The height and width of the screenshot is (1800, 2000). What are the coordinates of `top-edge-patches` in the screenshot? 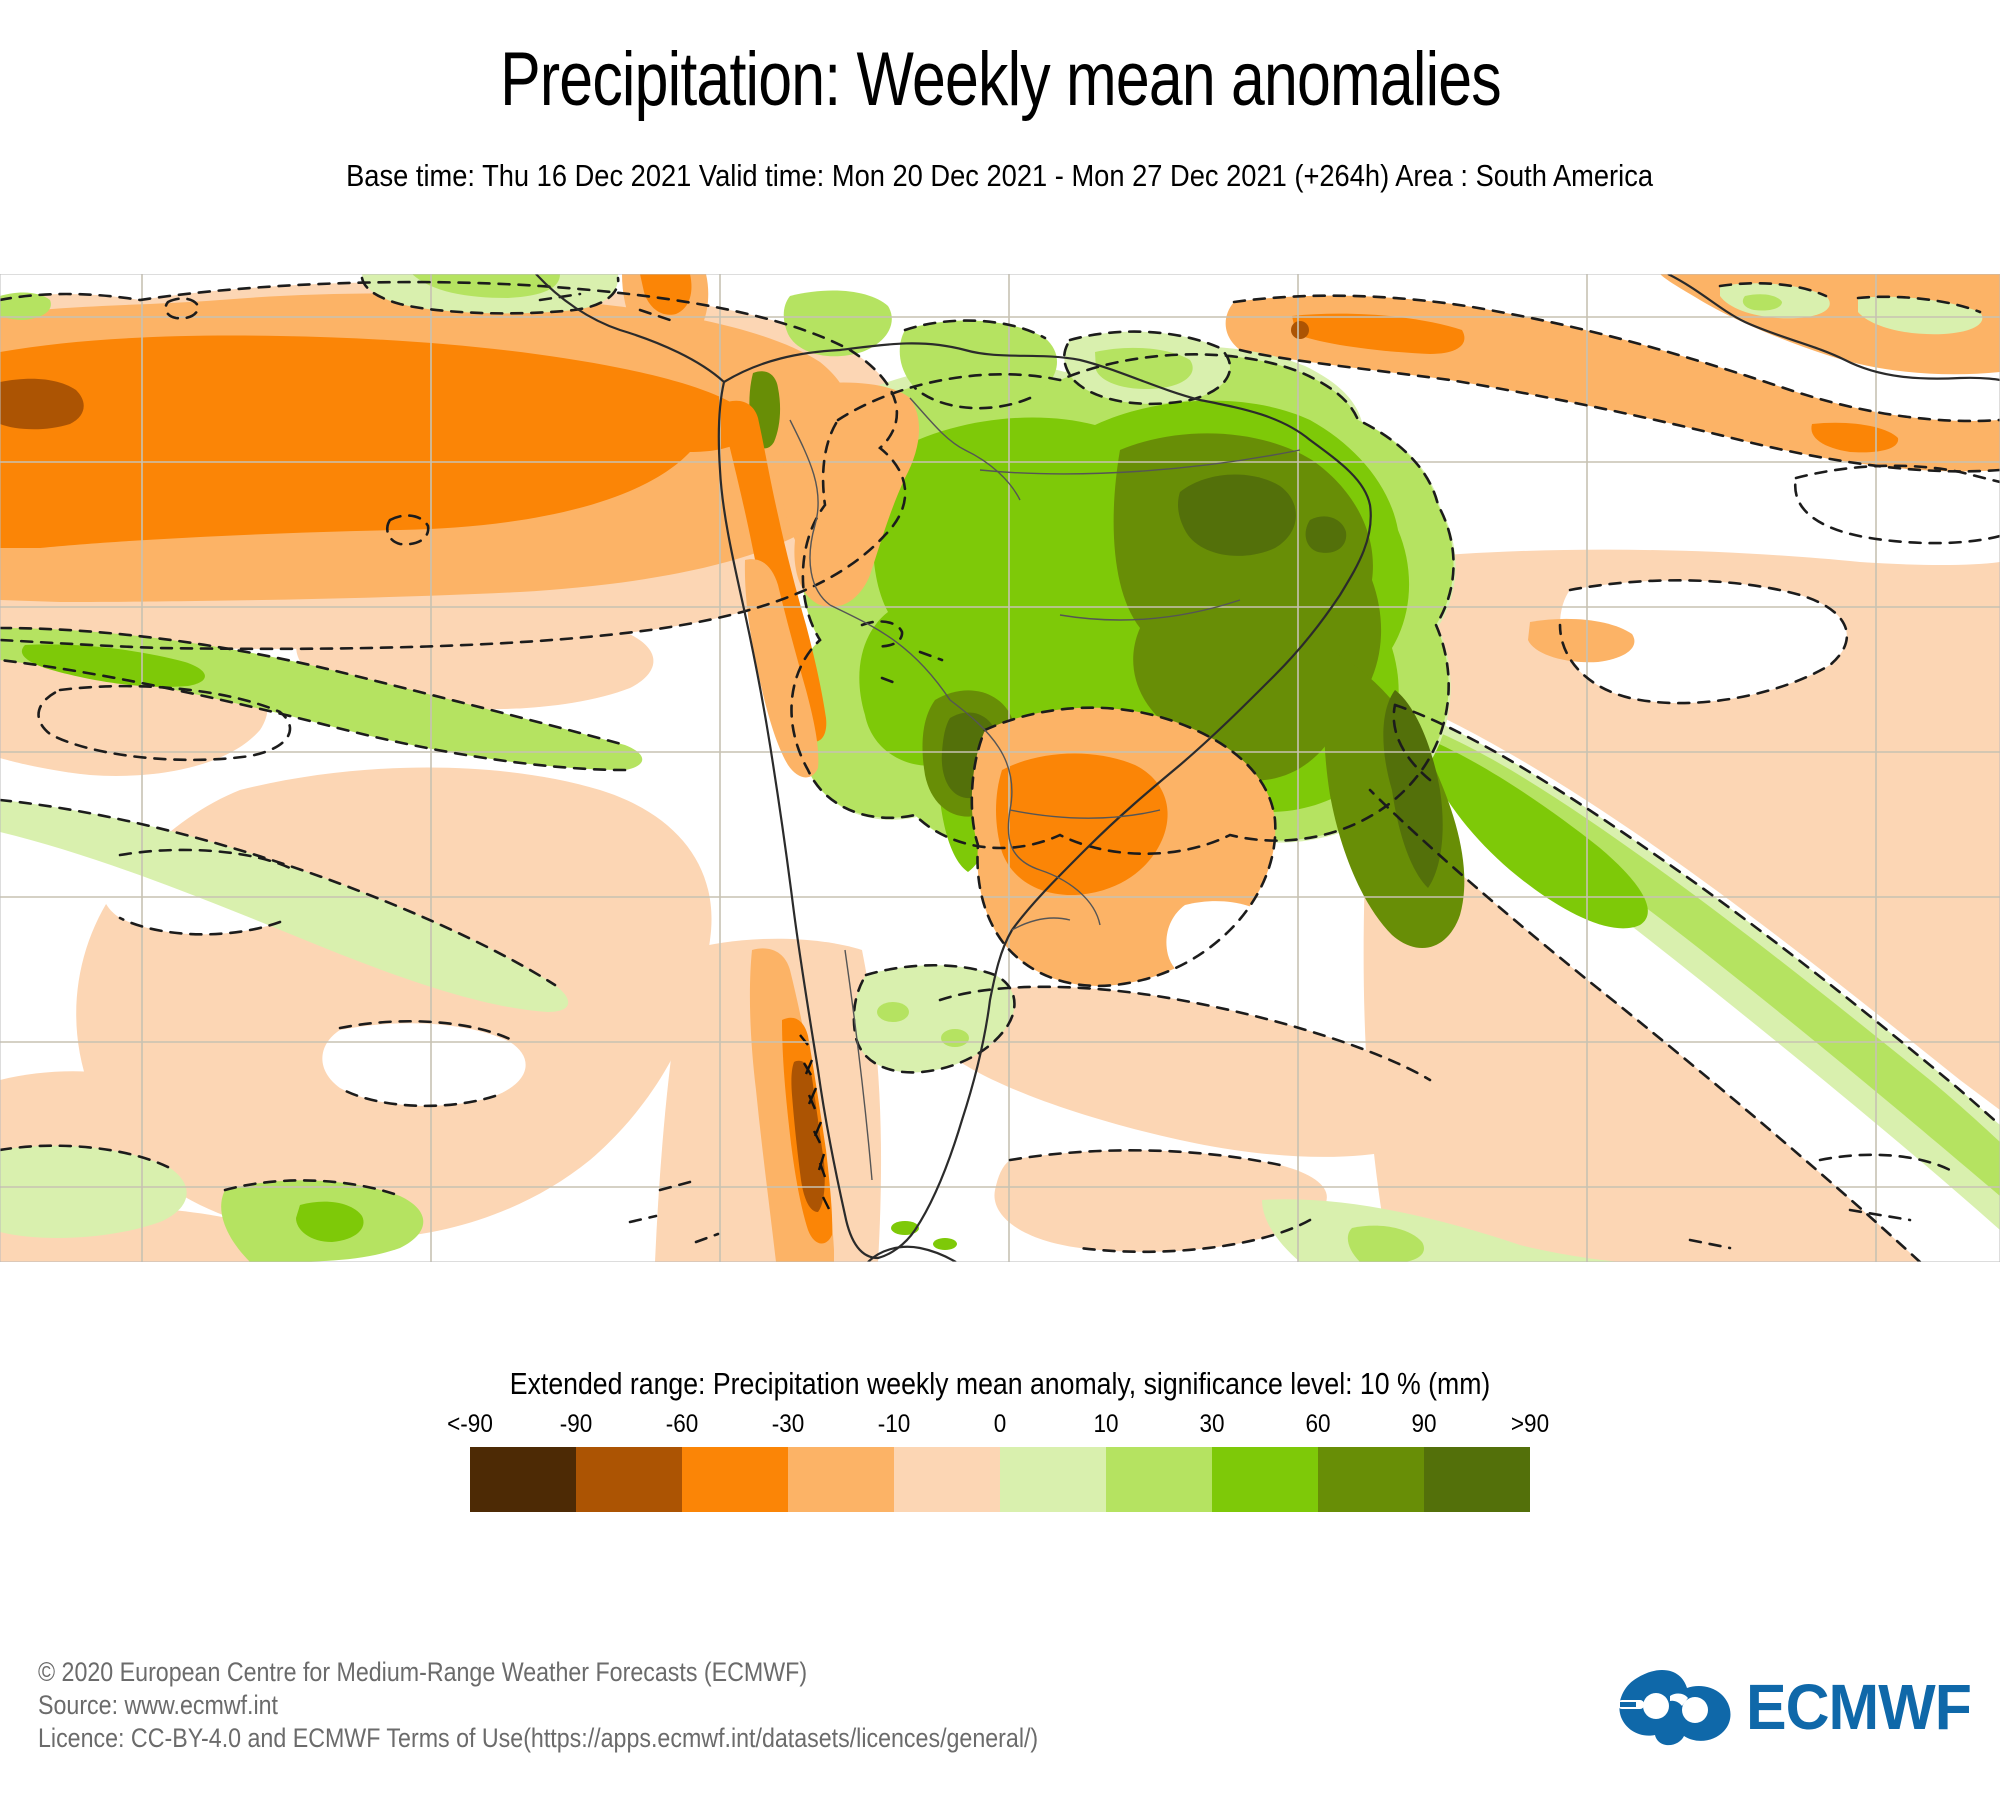 It's located at (535, 312).